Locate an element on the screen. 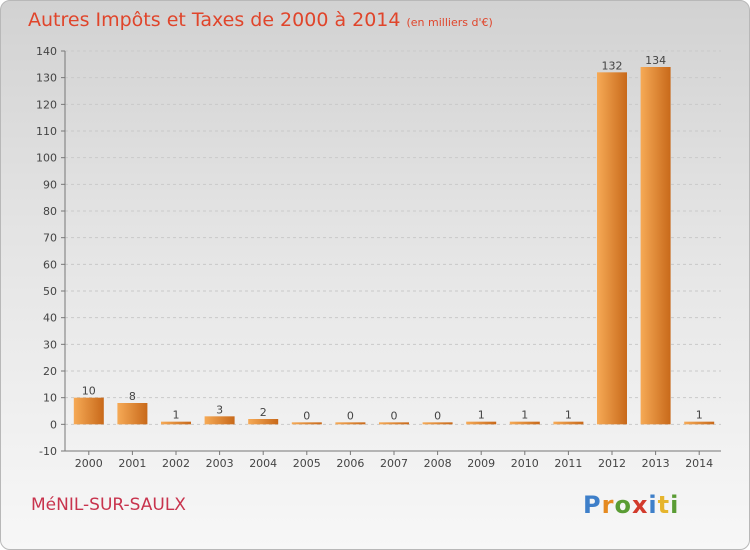 The height and width of the screenshot is (550, 750). x-tick-label: 2003 is located at coordinates (220, 463).